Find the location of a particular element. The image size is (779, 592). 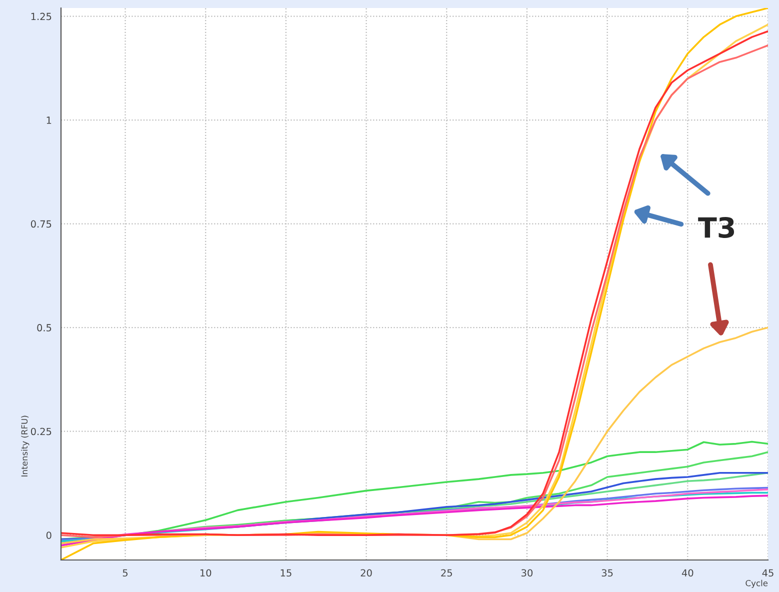

x-tick-label: 40 is located at coordinates (688, 573).